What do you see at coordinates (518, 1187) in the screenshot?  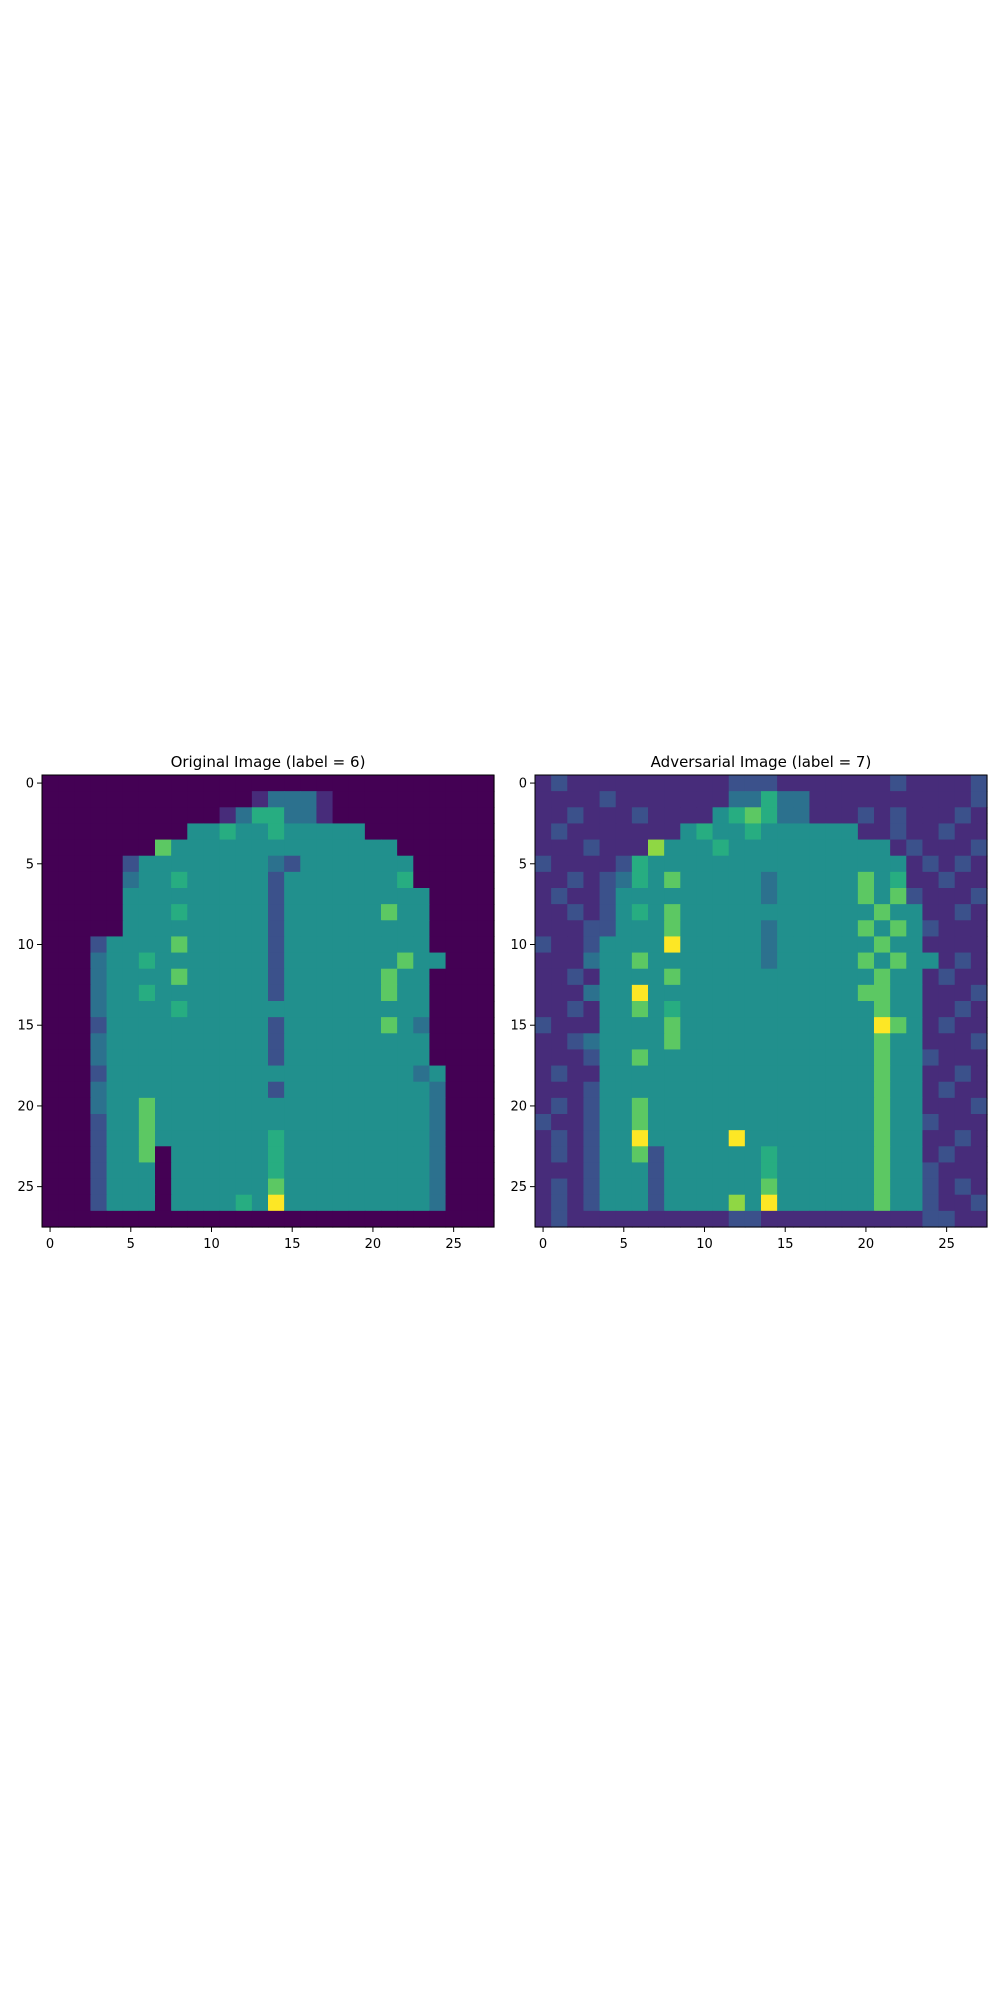 I see `y-tick-label: 25` at bounding box center [518, 1187].